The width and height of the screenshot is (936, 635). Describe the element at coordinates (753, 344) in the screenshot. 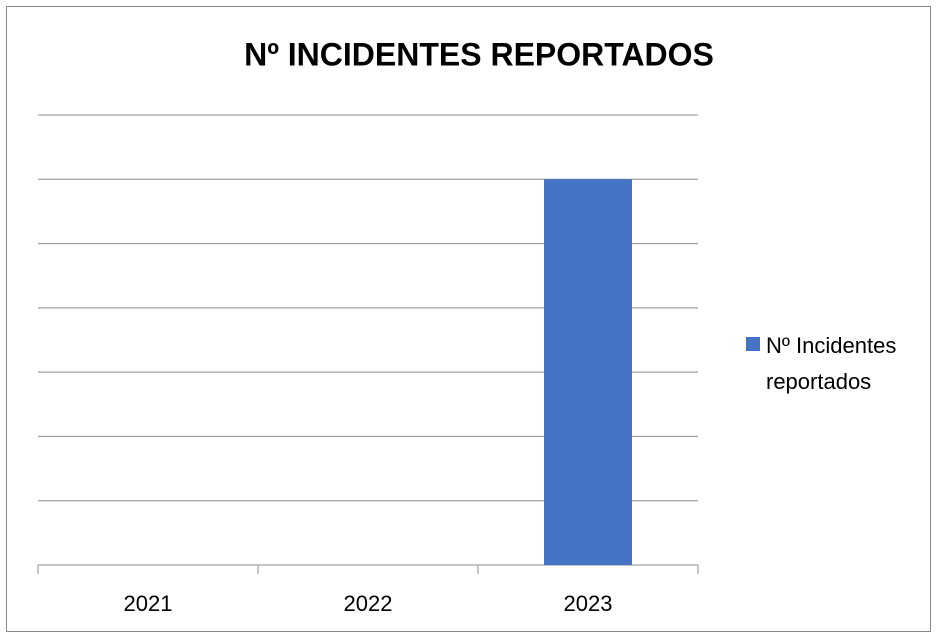

I see `legend-swatch` at that location.